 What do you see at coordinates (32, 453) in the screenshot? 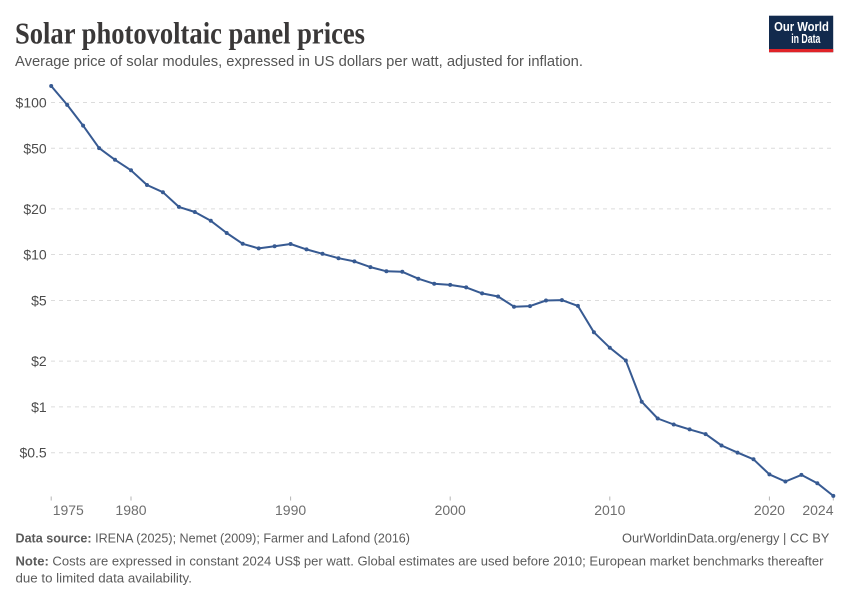
I see `svg-text: $0.5` at bounding box center [32, 453].